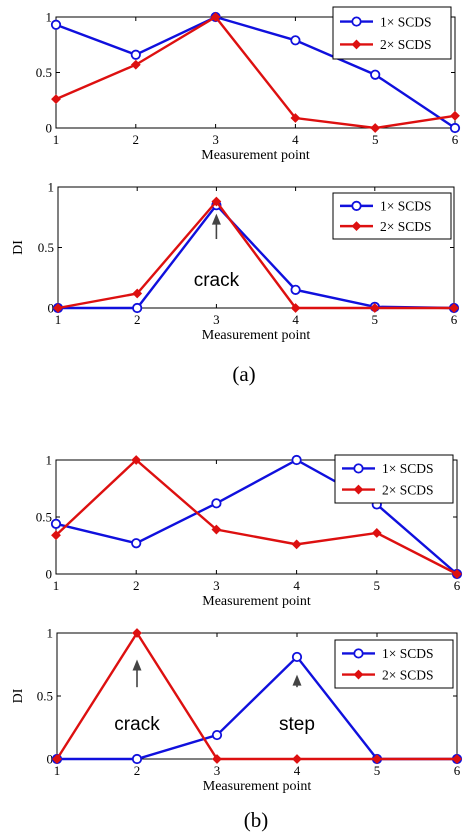 The width and height of the screenshot is (474, 838). Describe the element at coordinates (297, 724) in the screenshot. I see `annotation-label: step` at that location.